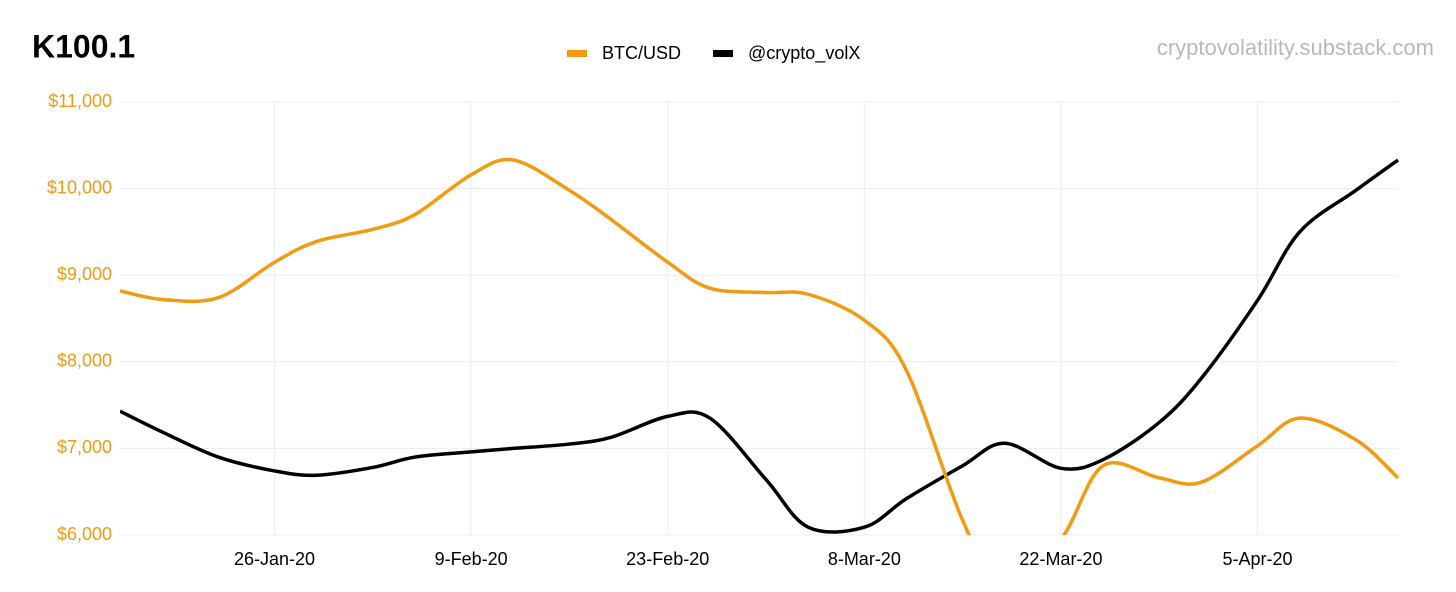  Describe the element at coordinates (84, 534) in the screenshot. I see `y-tick-label: $6,000` at that location.